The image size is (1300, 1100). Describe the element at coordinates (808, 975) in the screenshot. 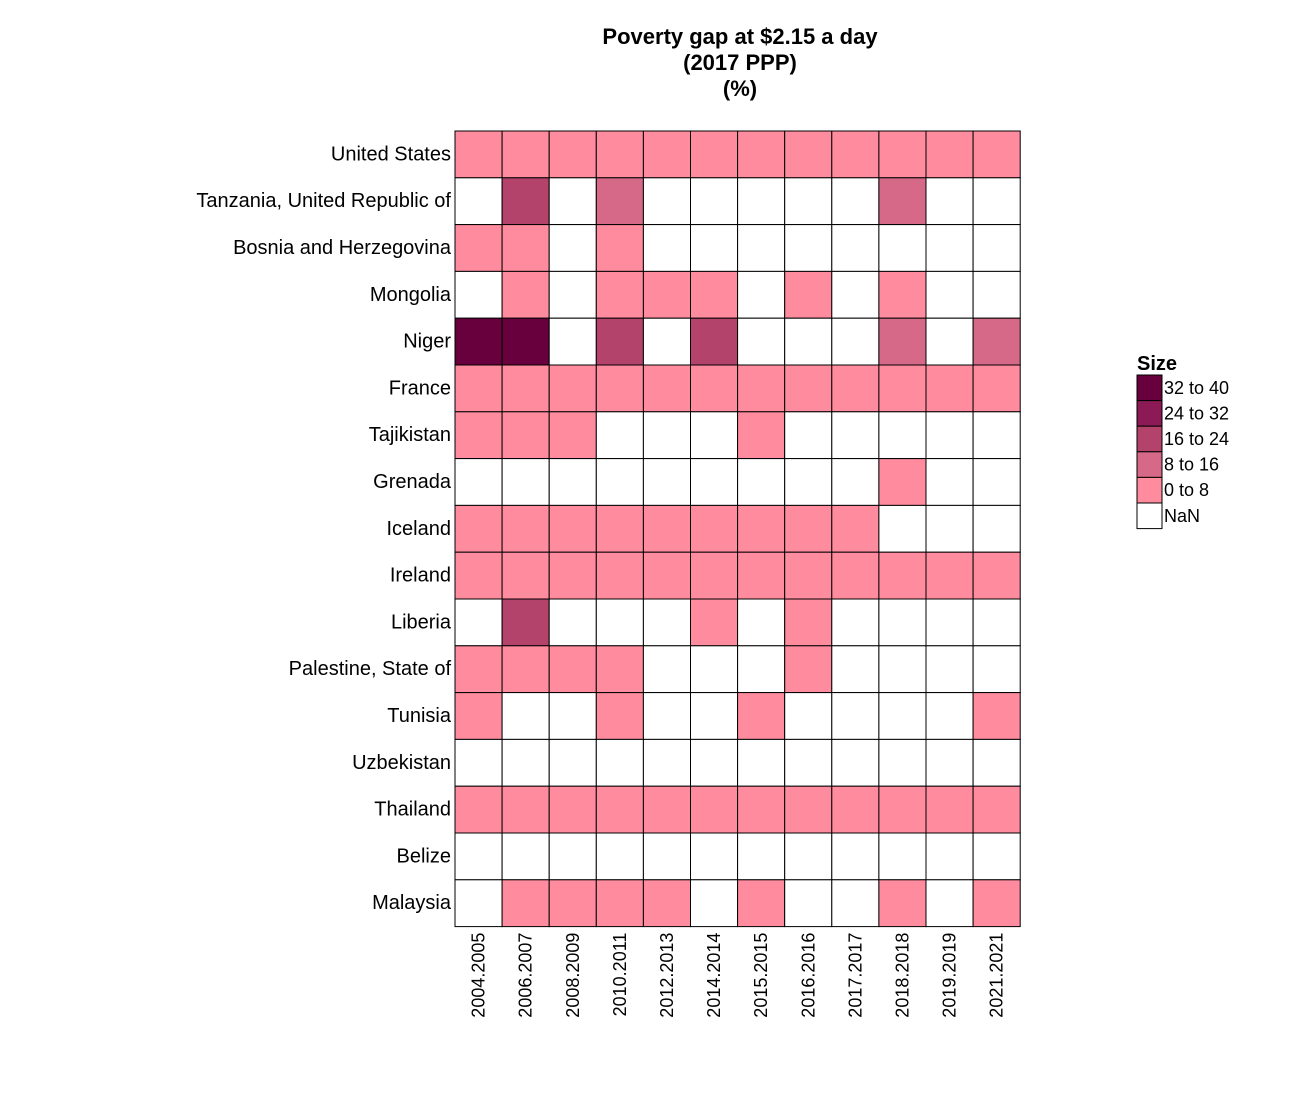

I see `column-label-7: 2016.2016` at that location.